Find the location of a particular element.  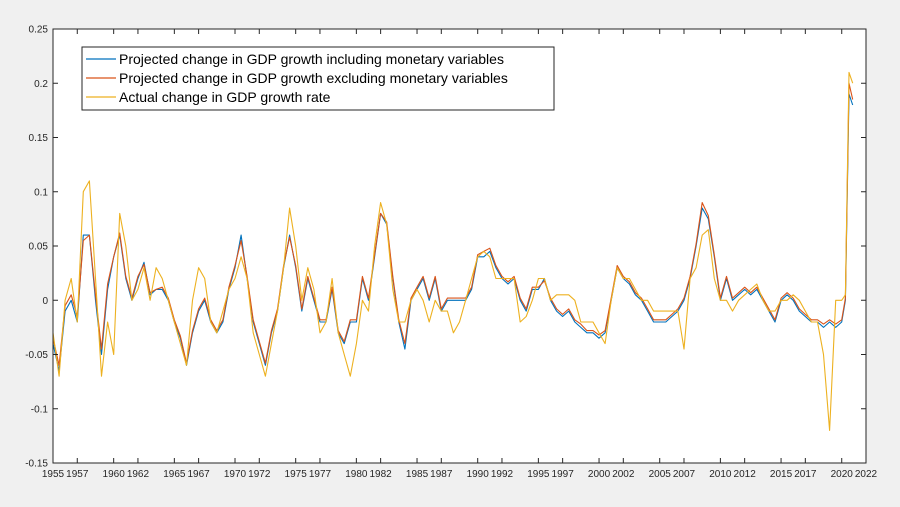

legend-box is located at coordinates (318, 78).